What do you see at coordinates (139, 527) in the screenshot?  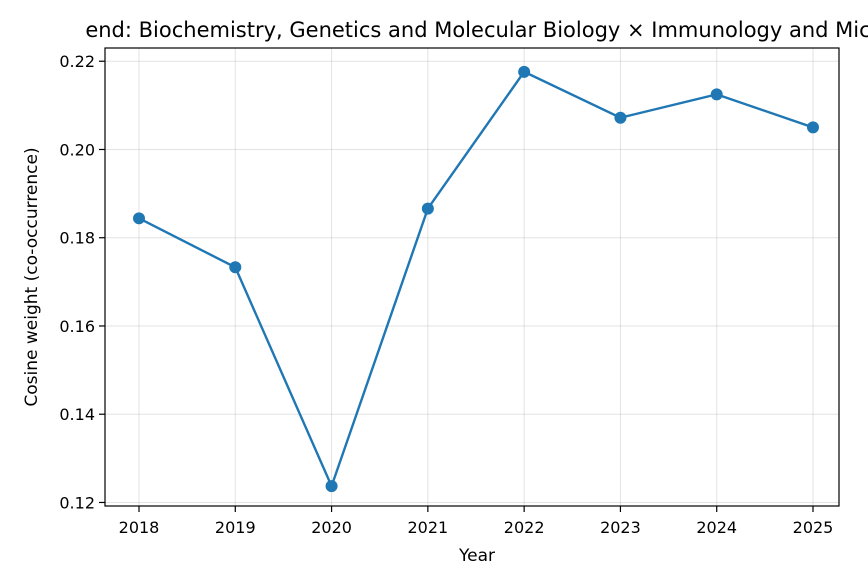 I see `x-tick-label: 2018` at bounding box center [139, 527].